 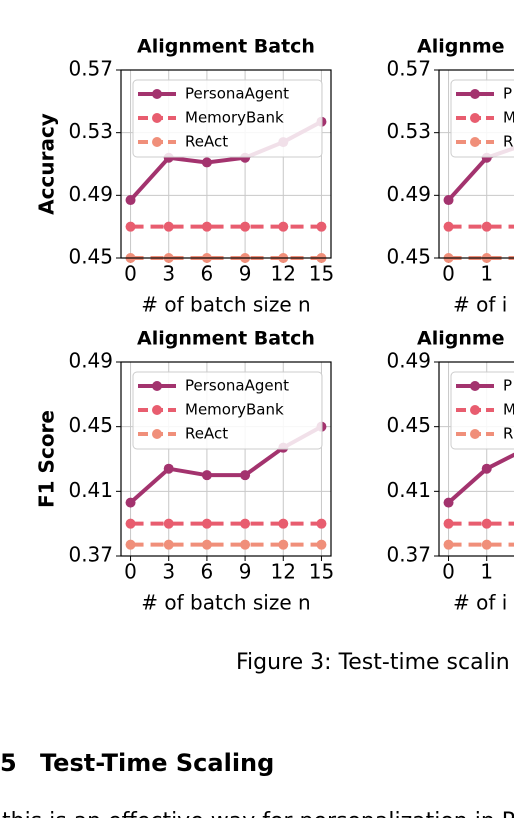 I want to click on caption: Figure 3: Test-time scalin, so click(x=373, y=662).